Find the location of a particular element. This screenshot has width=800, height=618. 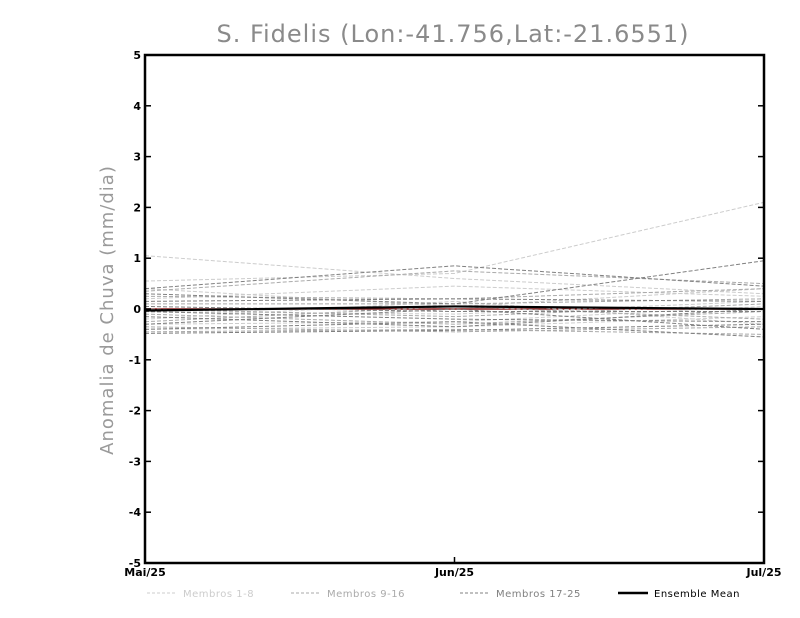

y-tick-label: 5 is located at coordinates (137, 55).